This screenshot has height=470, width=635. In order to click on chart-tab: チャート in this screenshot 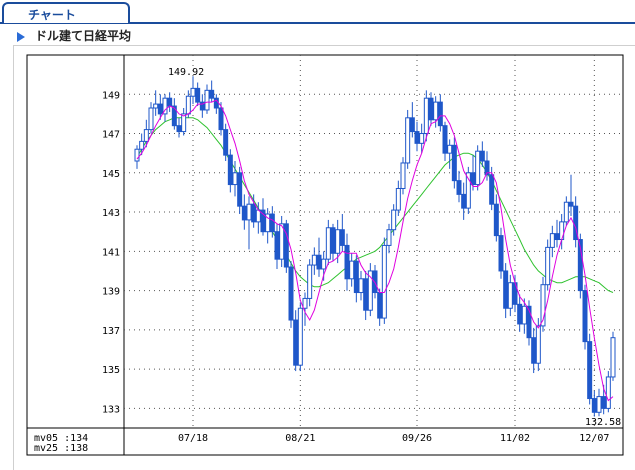, I will do `click(66, 12)`.